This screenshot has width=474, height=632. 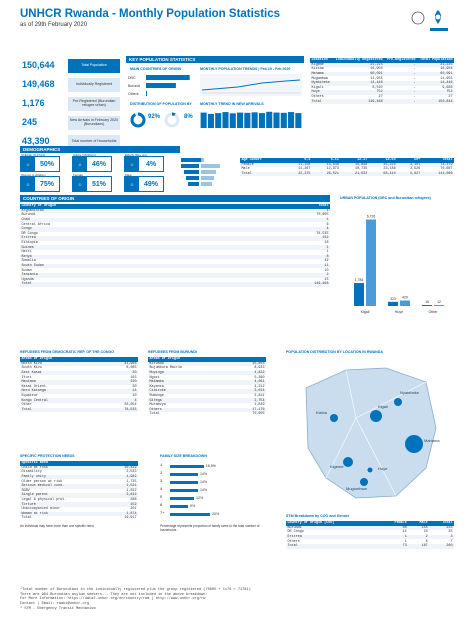 What do you see at coordinates (281, 247) in the screenshot?
I see `table-cell: 1` at bounding box center [281, 247].